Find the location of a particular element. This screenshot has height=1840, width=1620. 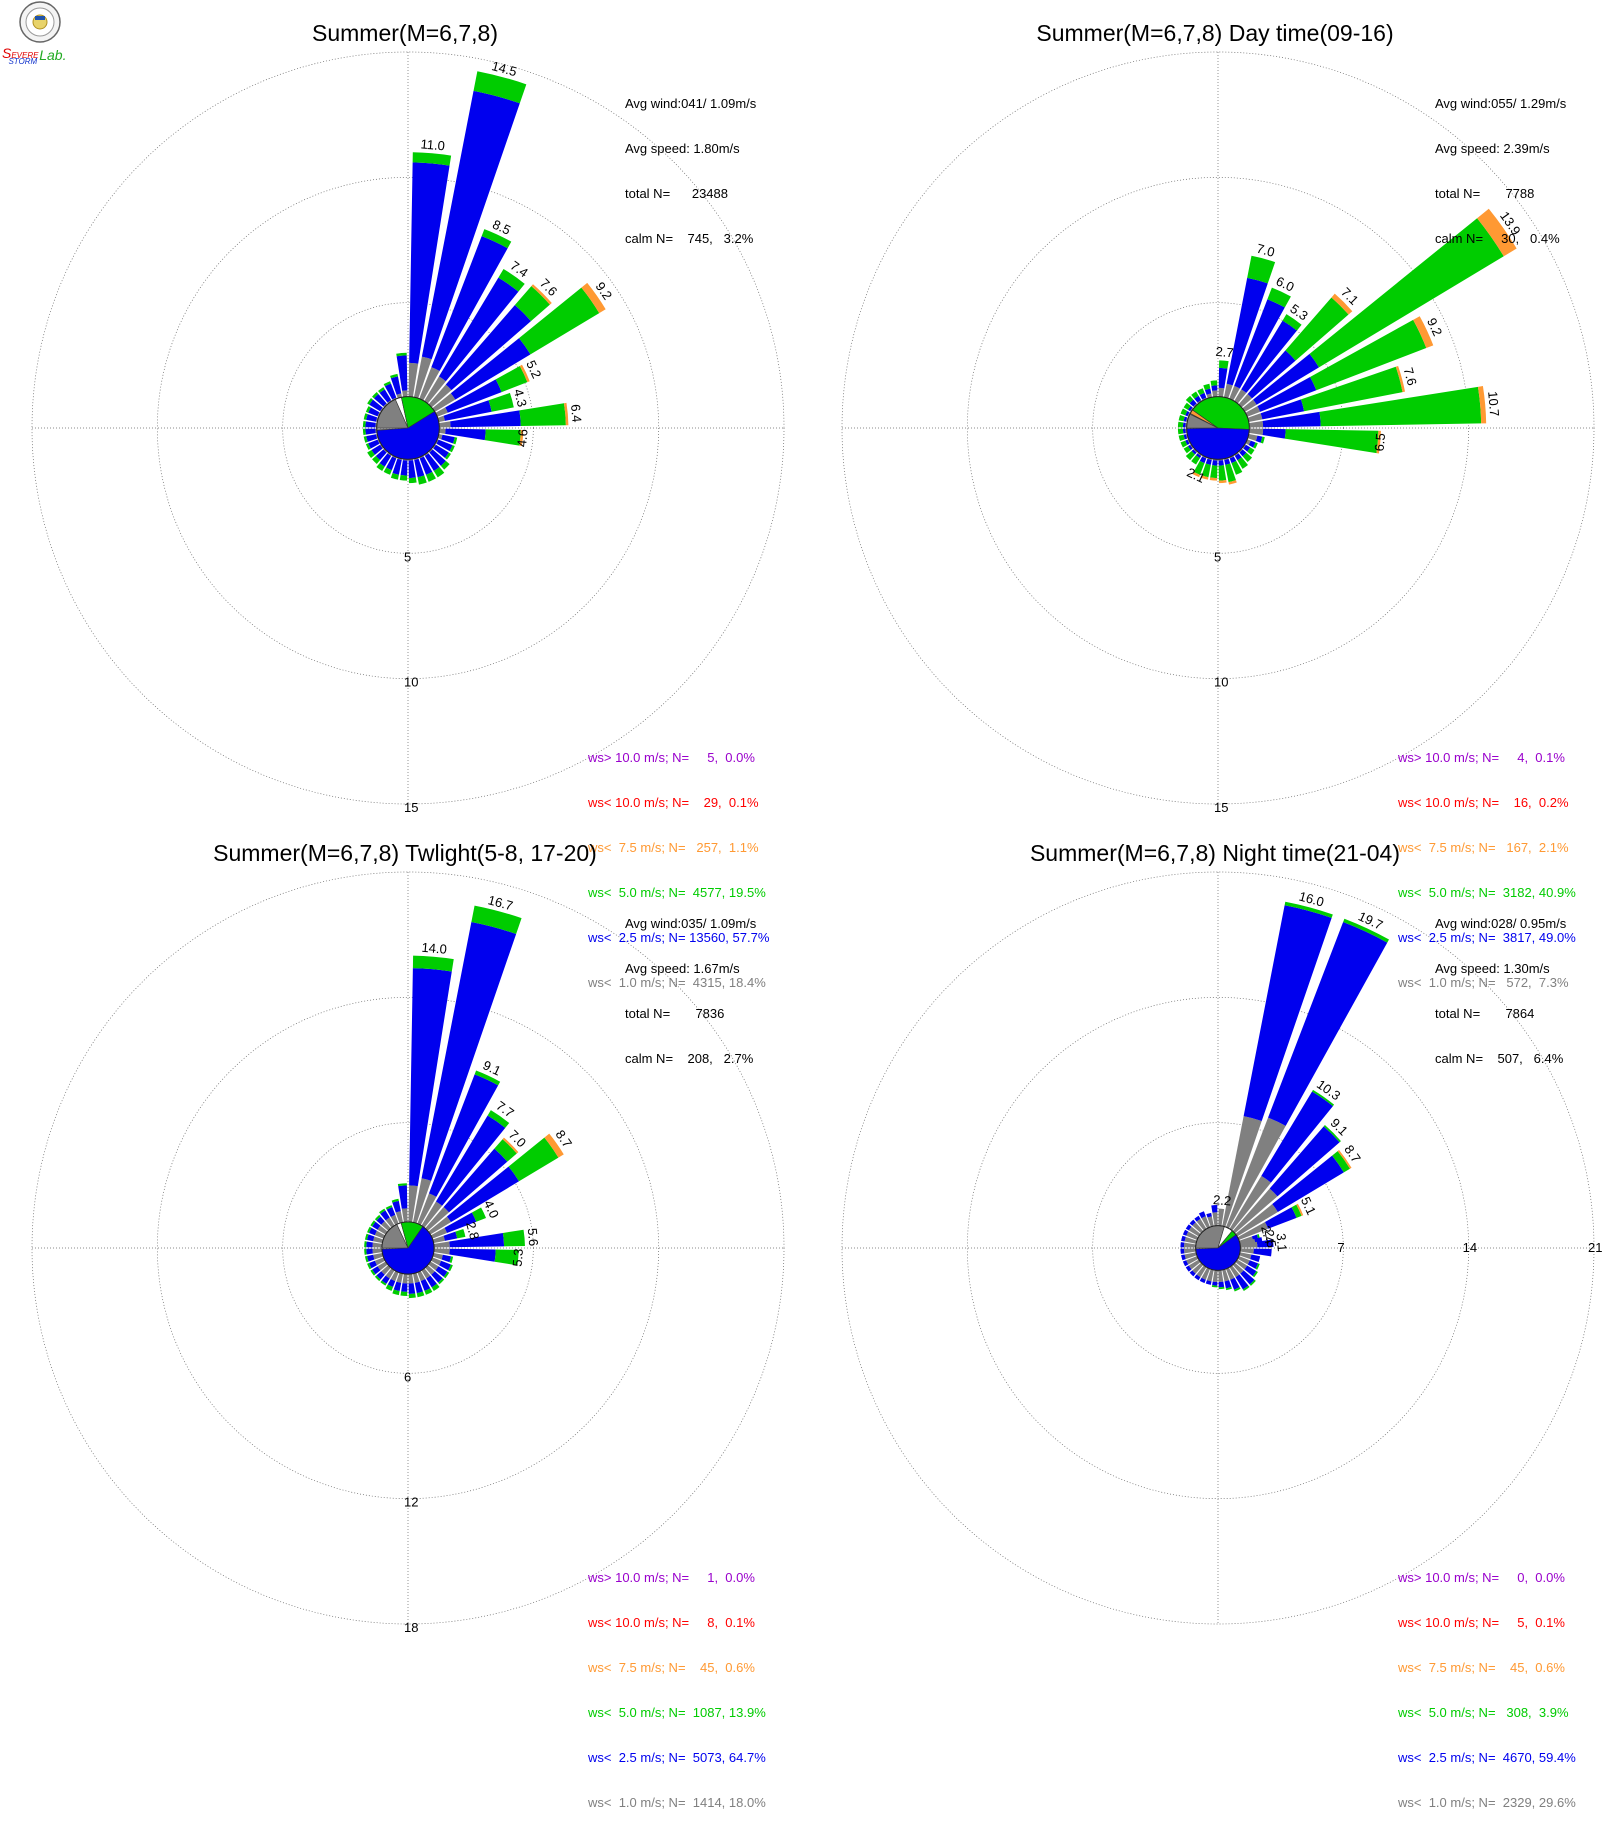

stats-avg-speed: Avg speed: 1.30m/s is located at coordinates (1492, 968).